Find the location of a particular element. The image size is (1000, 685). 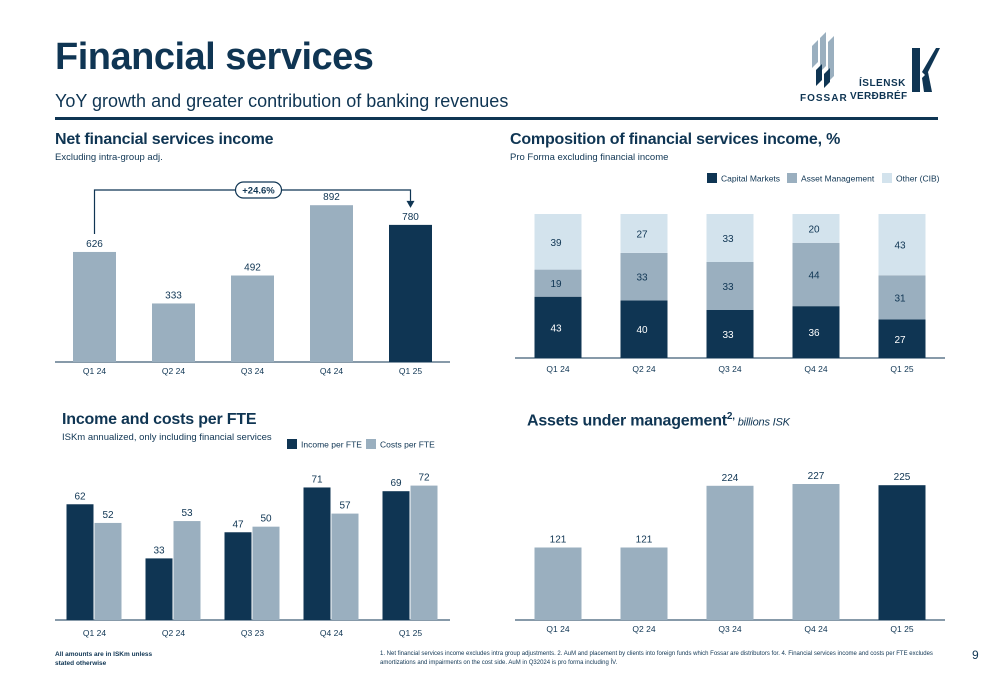

nfs-chart-subtitle: Excluding intra-group adj. is located at coordinates (109, 157).